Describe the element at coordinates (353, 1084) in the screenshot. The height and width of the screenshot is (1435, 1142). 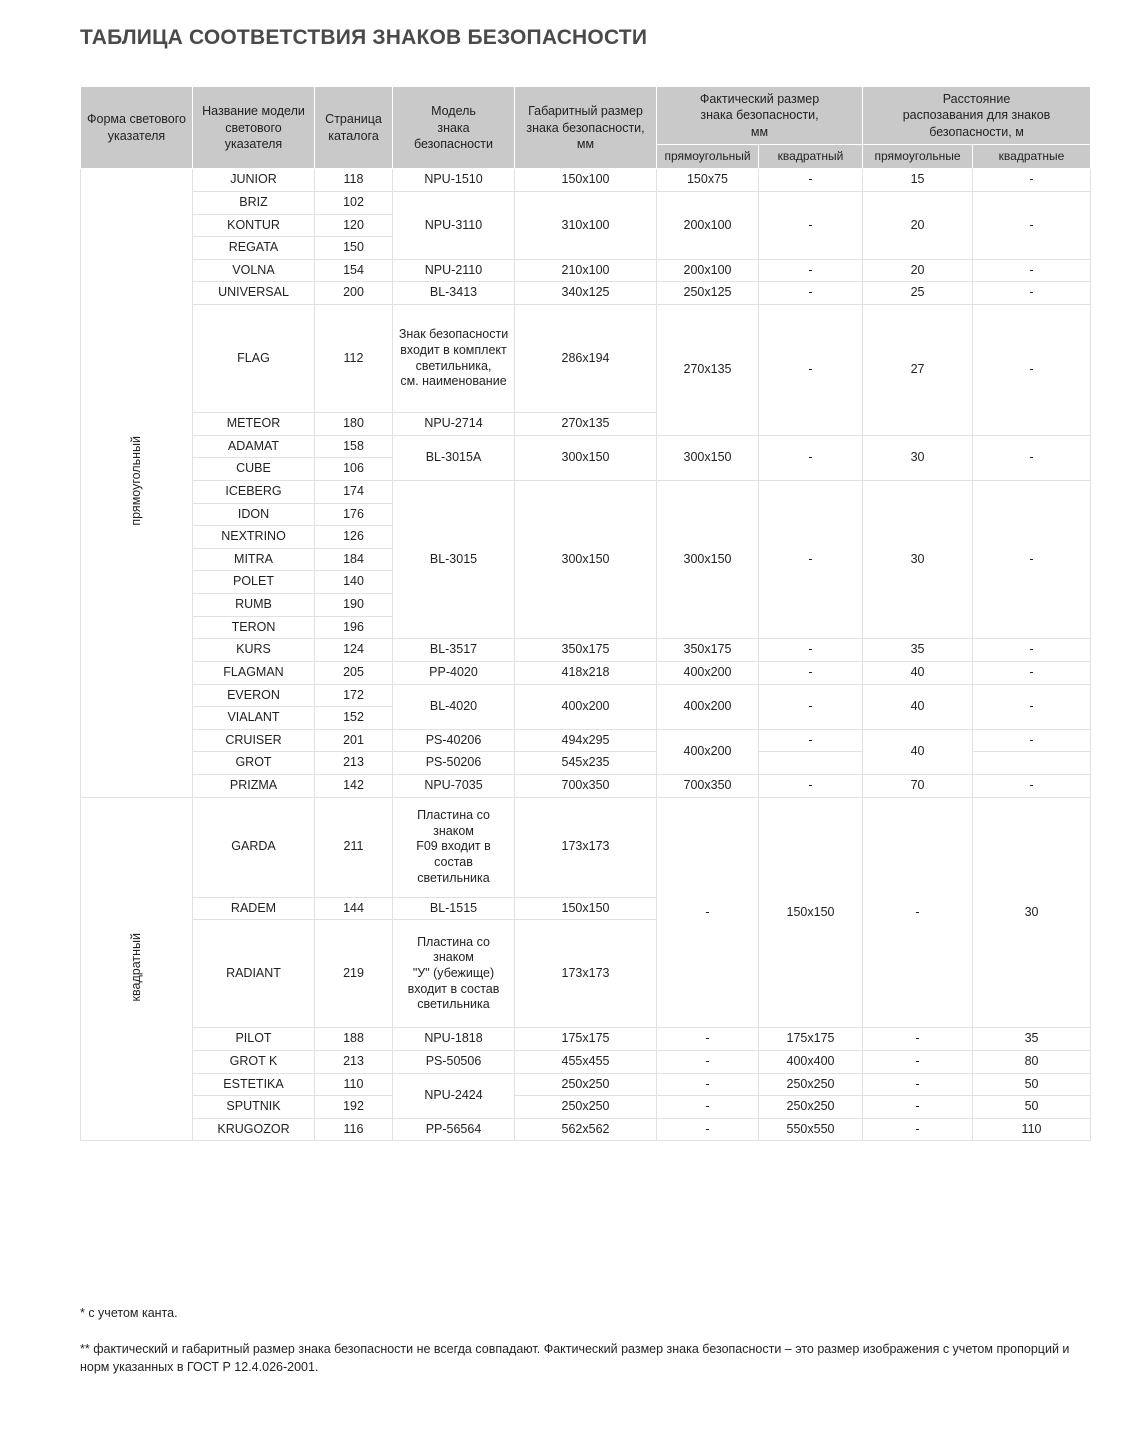
I see `cell-page: 110` at that location.